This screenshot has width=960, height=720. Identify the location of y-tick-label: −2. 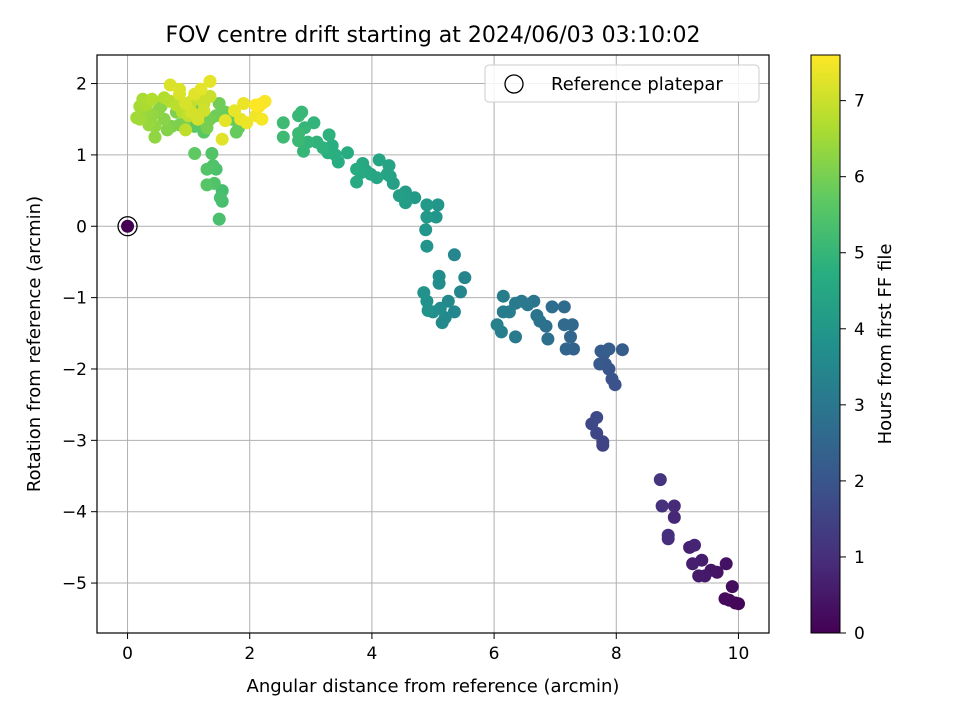
(74, 370).